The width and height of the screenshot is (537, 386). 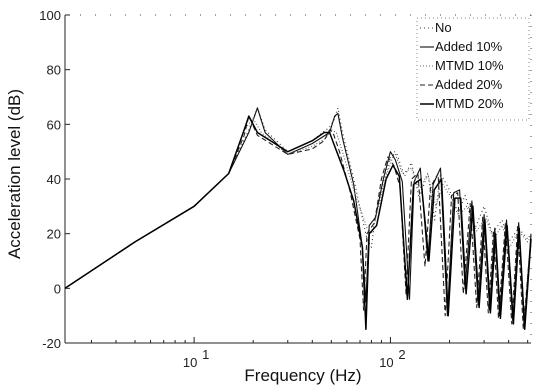 I want to click on x-tick-exponent: 2, so click(x=401, y=354).